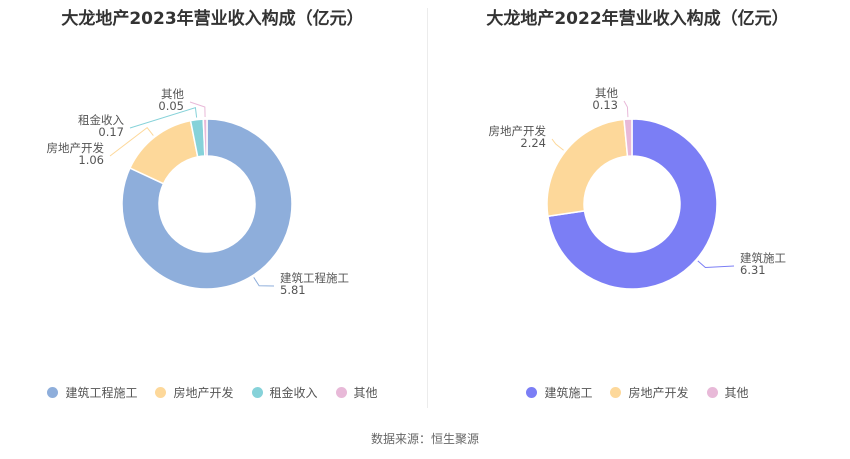 Image resolution: width=850 pixels, height=459 pixels. I want to click on slice-label-name: 租金收入, so click(101, 120).